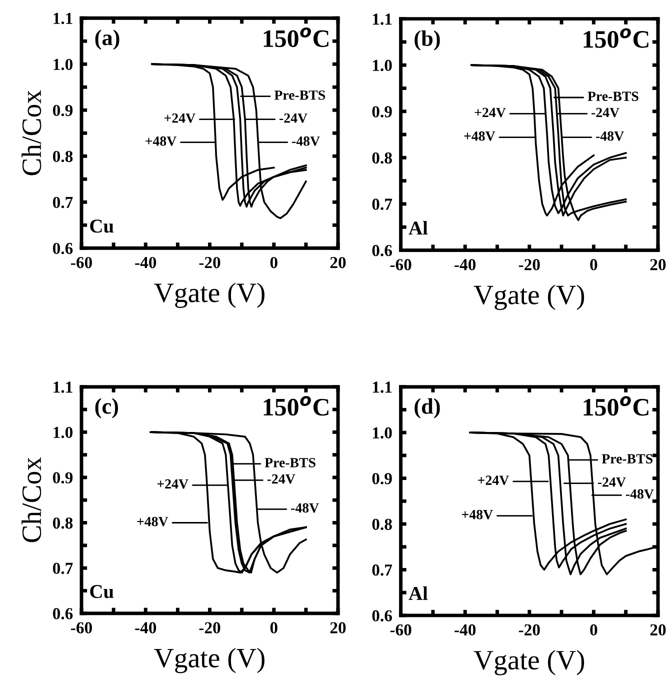 This screenshot has width=668, height=697. I want to click on chart-title: (d), so click(427, 408).